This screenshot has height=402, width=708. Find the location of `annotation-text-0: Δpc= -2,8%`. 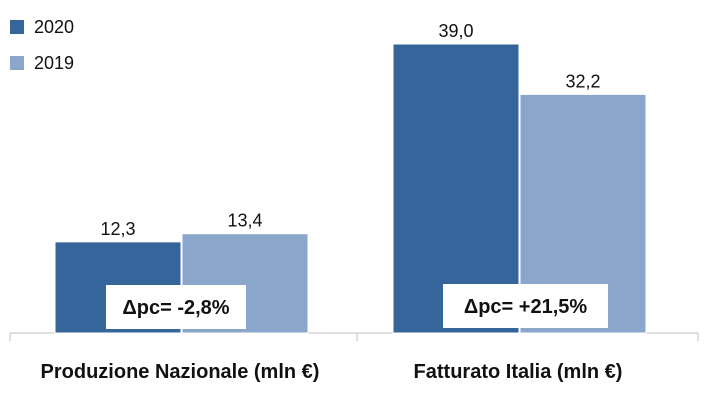

annotation-text-0: Δpc= -2,8% is located at coordinates (175, 308).